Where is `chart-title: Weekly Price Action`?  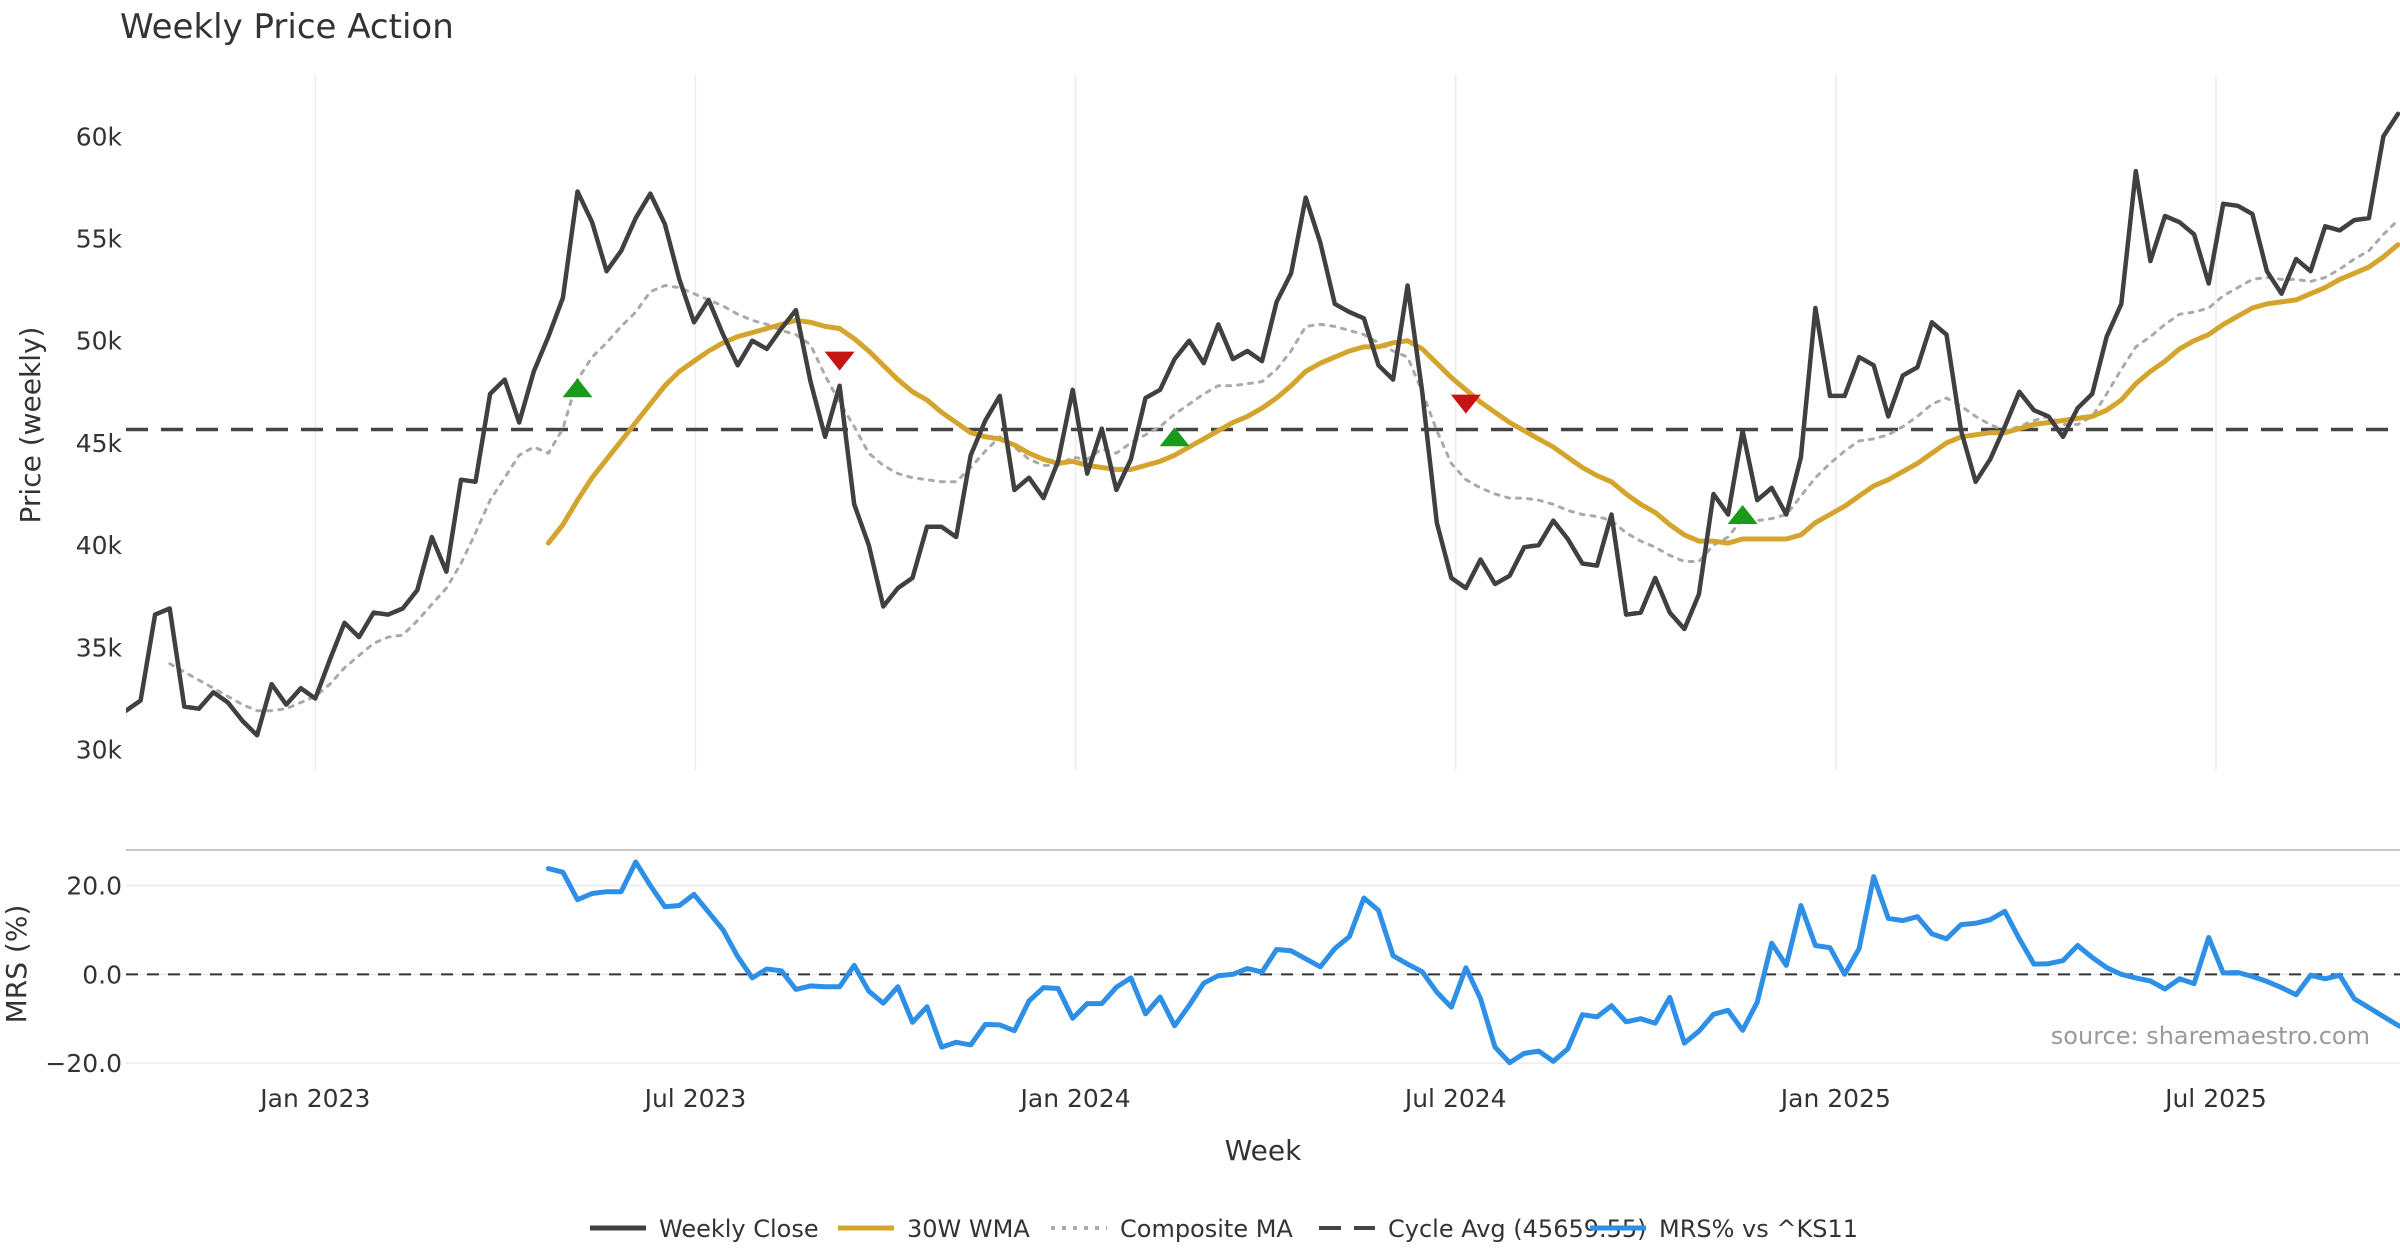
chart-title: Weekly Price Action is located at coordinates (287, 27).